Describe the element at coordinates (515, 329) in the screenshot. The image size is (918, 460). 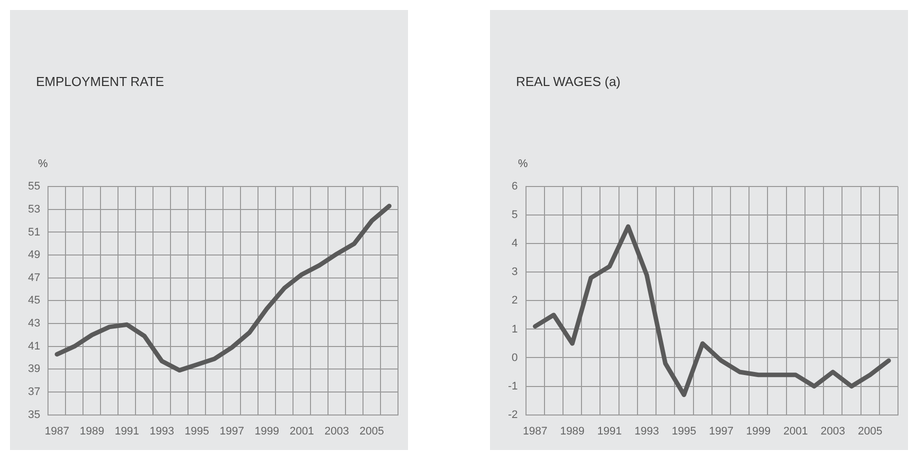
I see `y-tick-label: 1` at that location.